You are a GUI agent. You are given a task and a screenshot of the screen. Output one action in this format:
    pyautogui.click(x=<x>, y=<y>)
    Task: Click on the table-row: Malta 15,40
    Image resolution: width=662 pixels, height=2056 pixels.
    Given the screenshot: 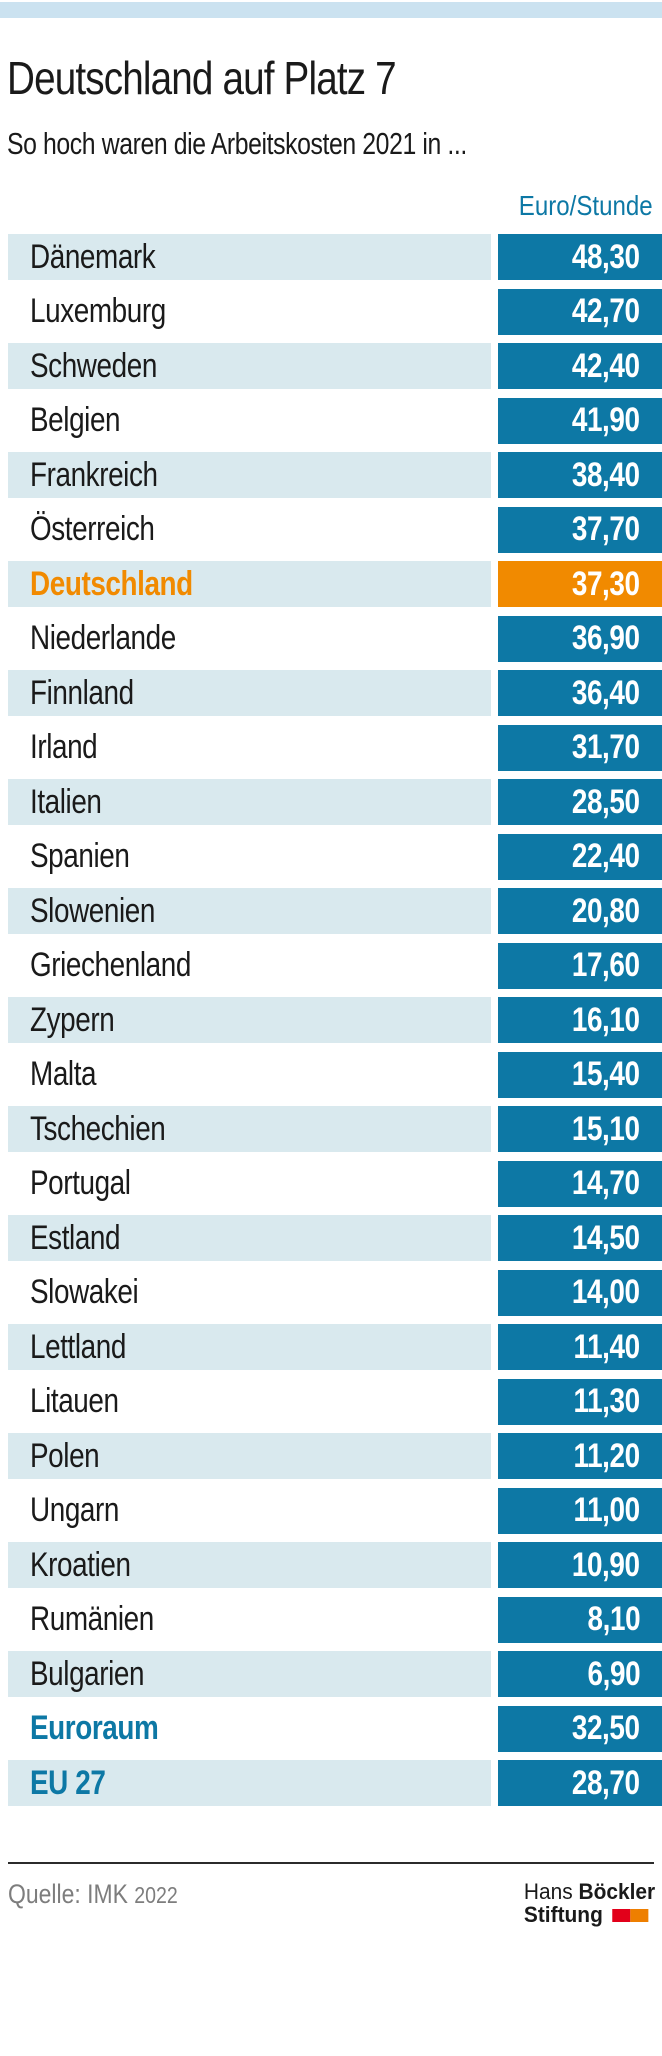 What is the action you would take?
    pyautogui.click(x=335, y=1074)
    